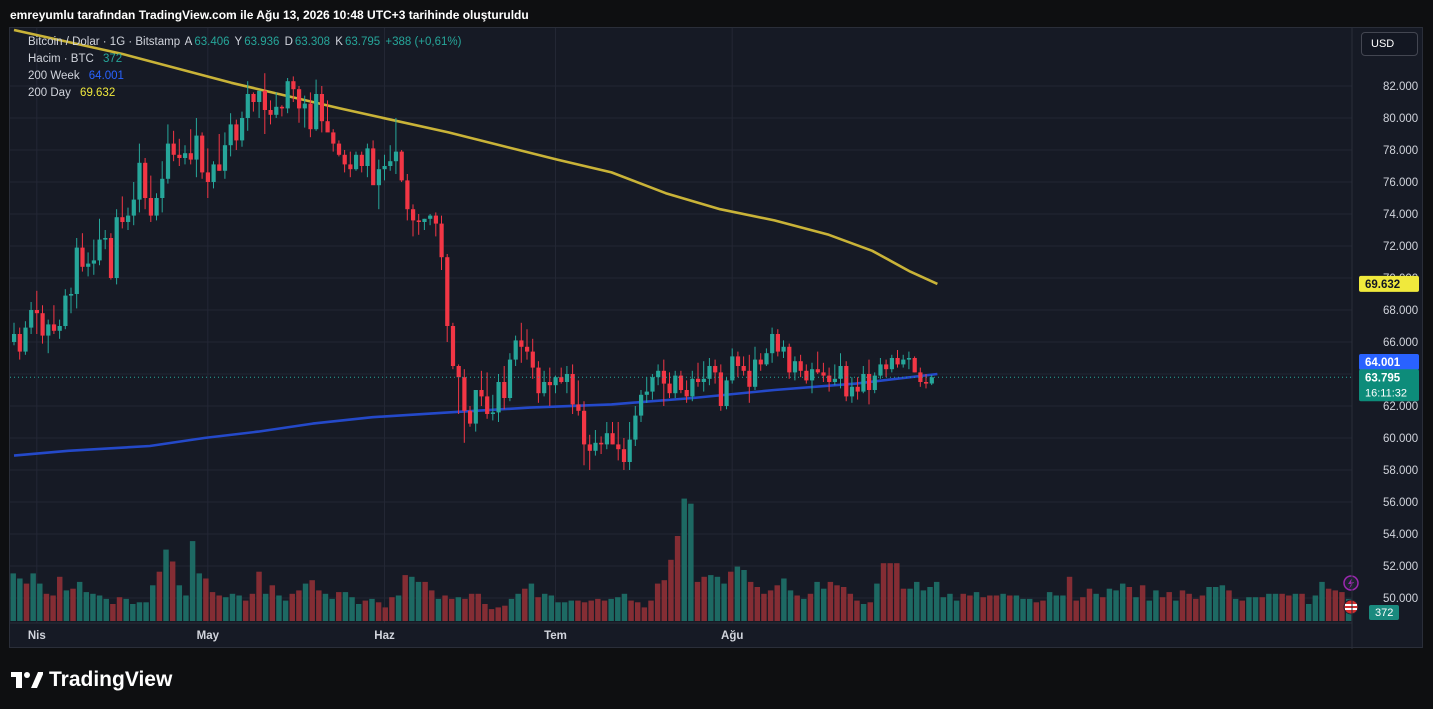 This screenshot has height=709, width=1433. Describe the element at coordinates (72, 93) in the screenshot. I see `legend-ma-day-row: 200 Day 69.632` at that location.